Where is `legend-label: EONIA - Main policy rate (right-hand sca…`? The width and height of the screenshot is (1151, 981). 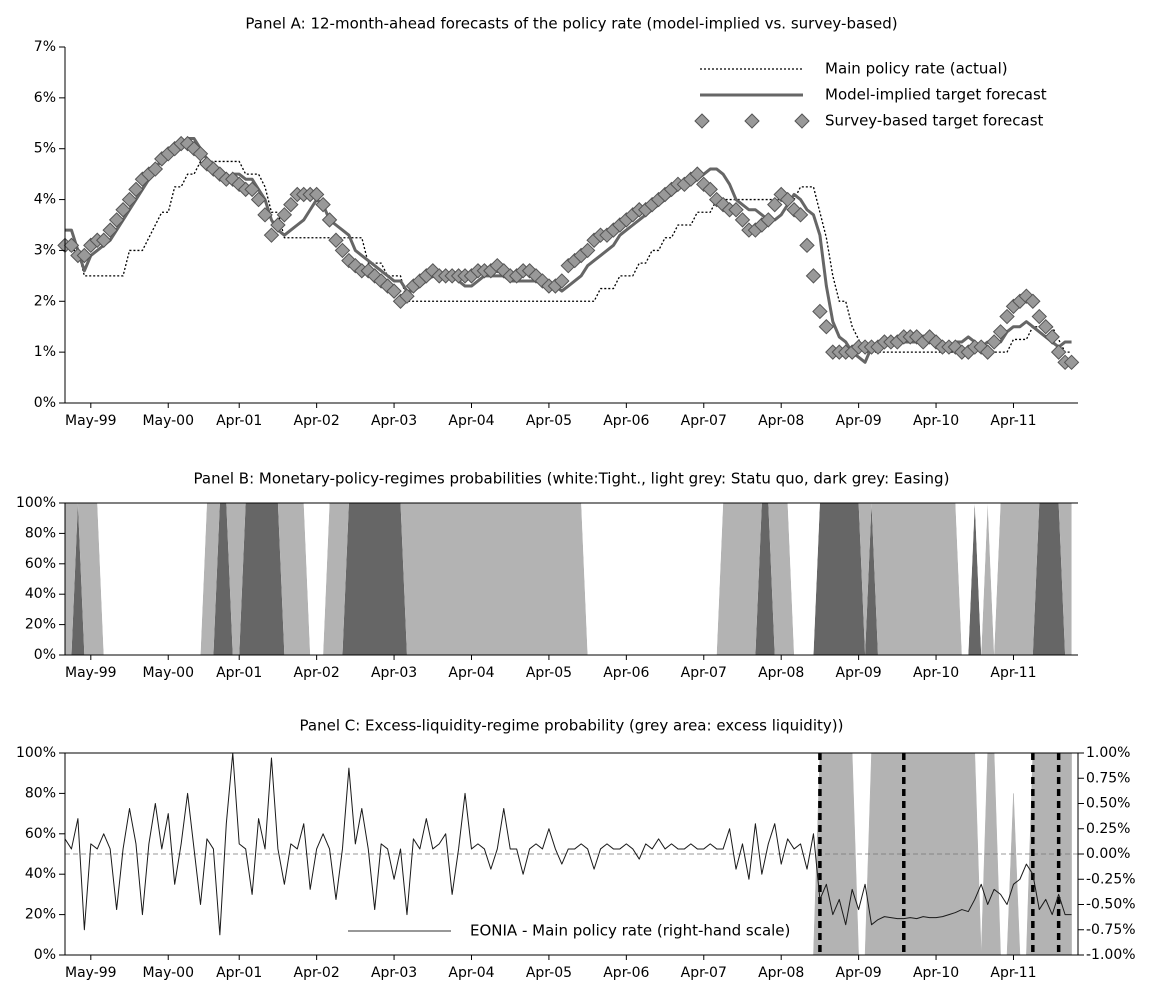 legend-label: EONIA - Main policy rate (right-hand sca… is located at coordinates (630, 931).